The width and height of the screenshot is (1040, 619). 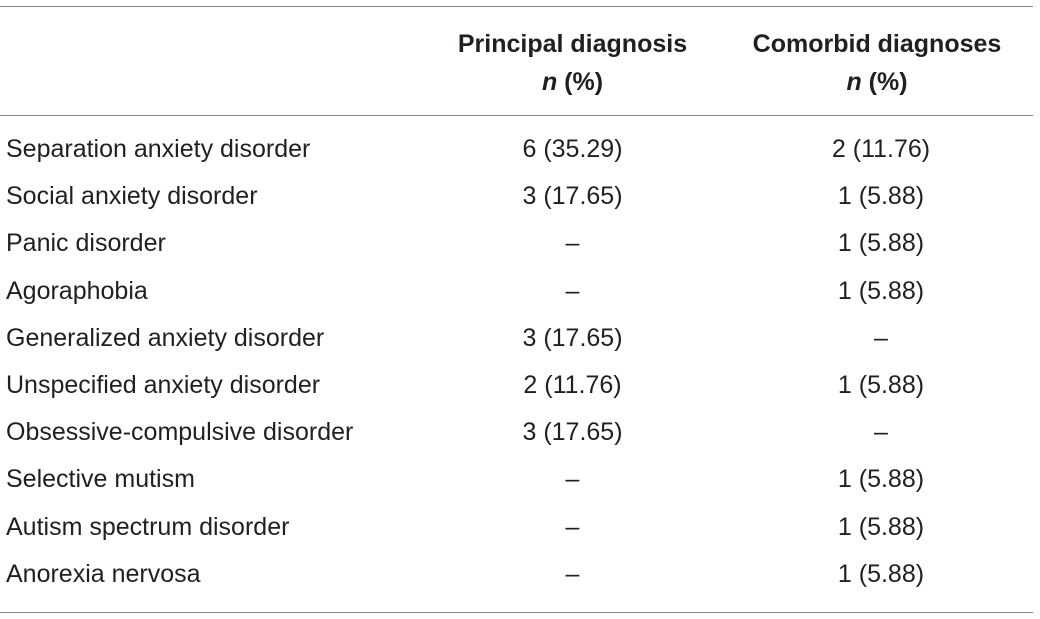 What do you see at coordinates (100, 479) in the screenshot?
I see `row-label: Selective mutism` at bounding box center [100, 479].